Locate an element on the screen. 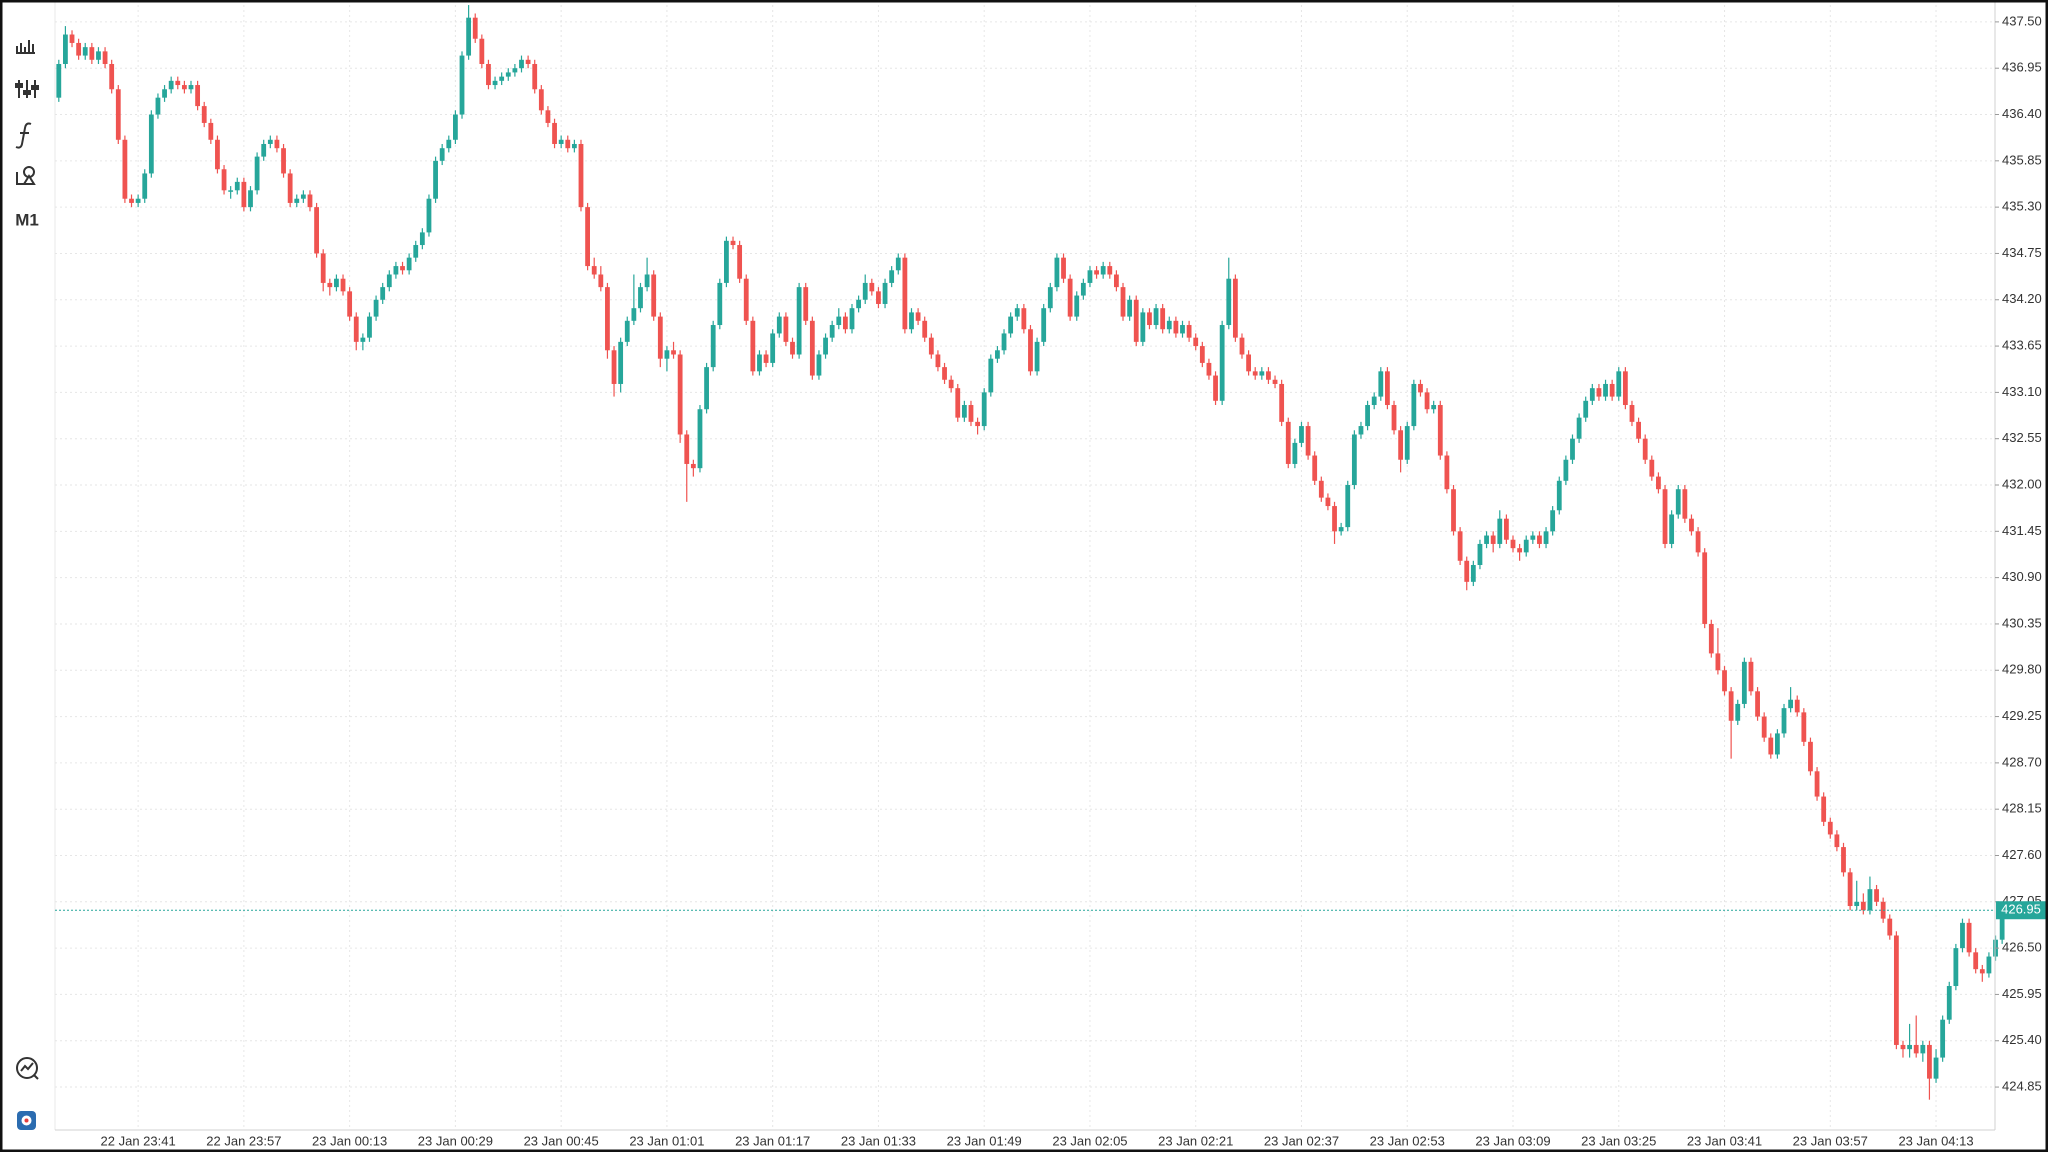  function-icon is located at coordinates (23, 135).